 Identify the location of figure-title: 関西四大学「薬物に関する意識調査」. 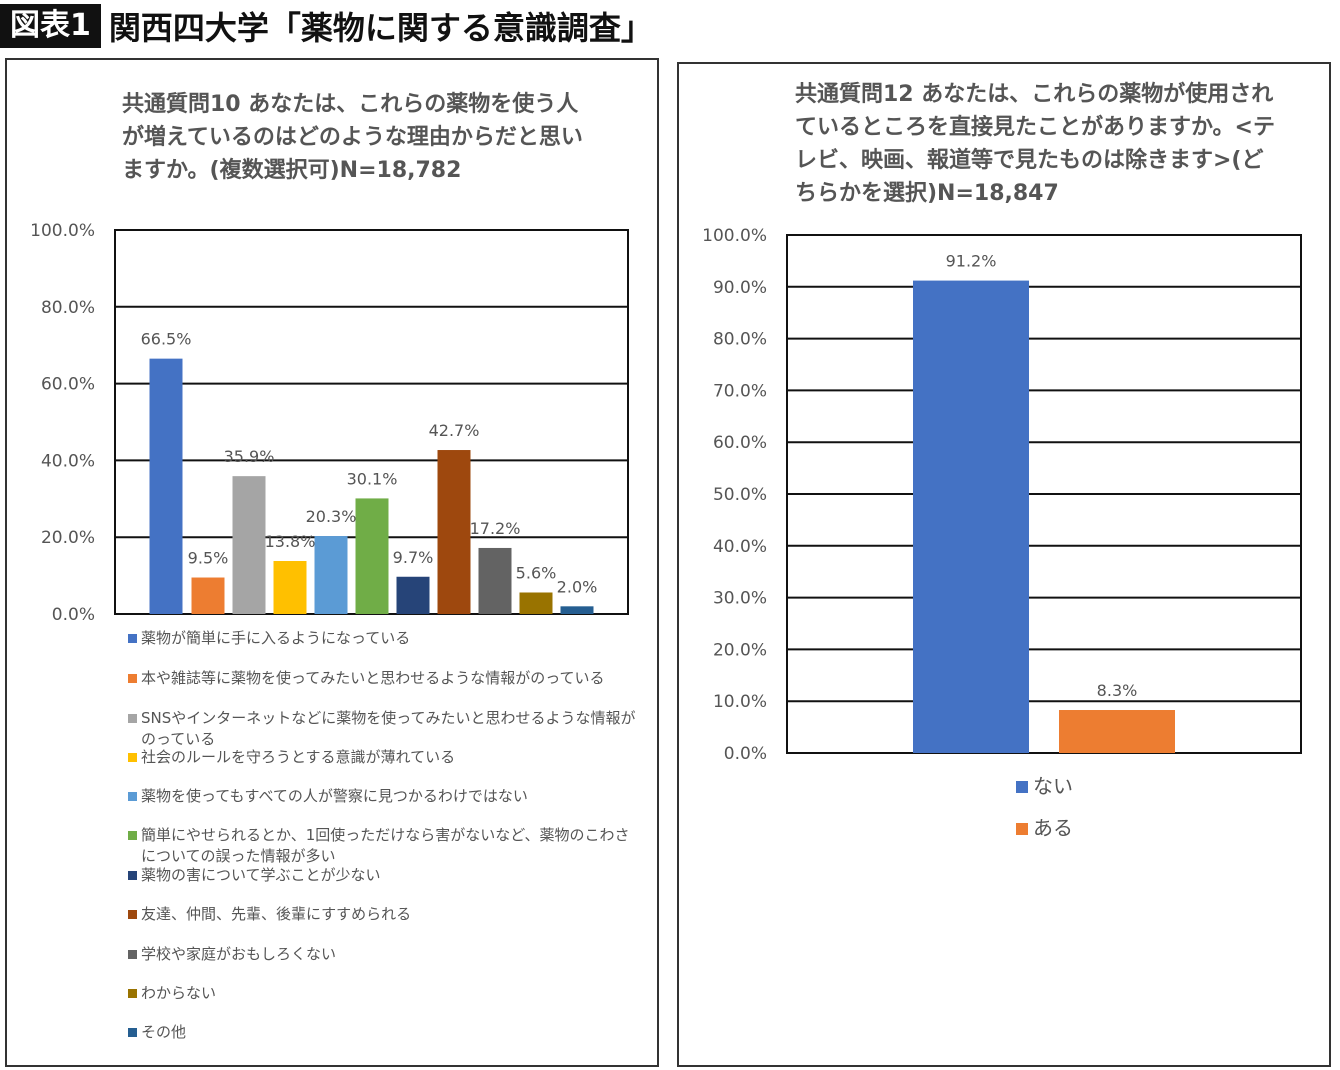
(380, 28).